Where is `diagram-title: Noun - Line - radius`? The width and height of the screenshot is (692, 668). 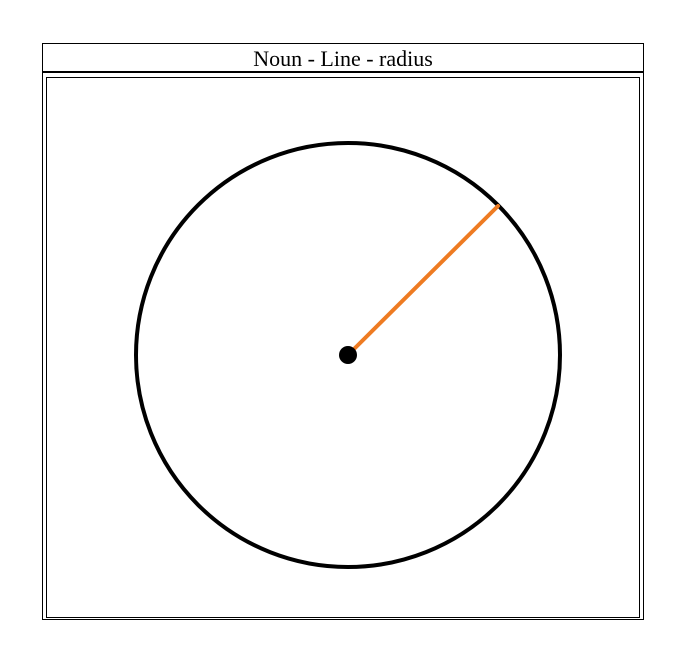
diagram-title: Noun - Line - radius is located at coordinates (343, 58).